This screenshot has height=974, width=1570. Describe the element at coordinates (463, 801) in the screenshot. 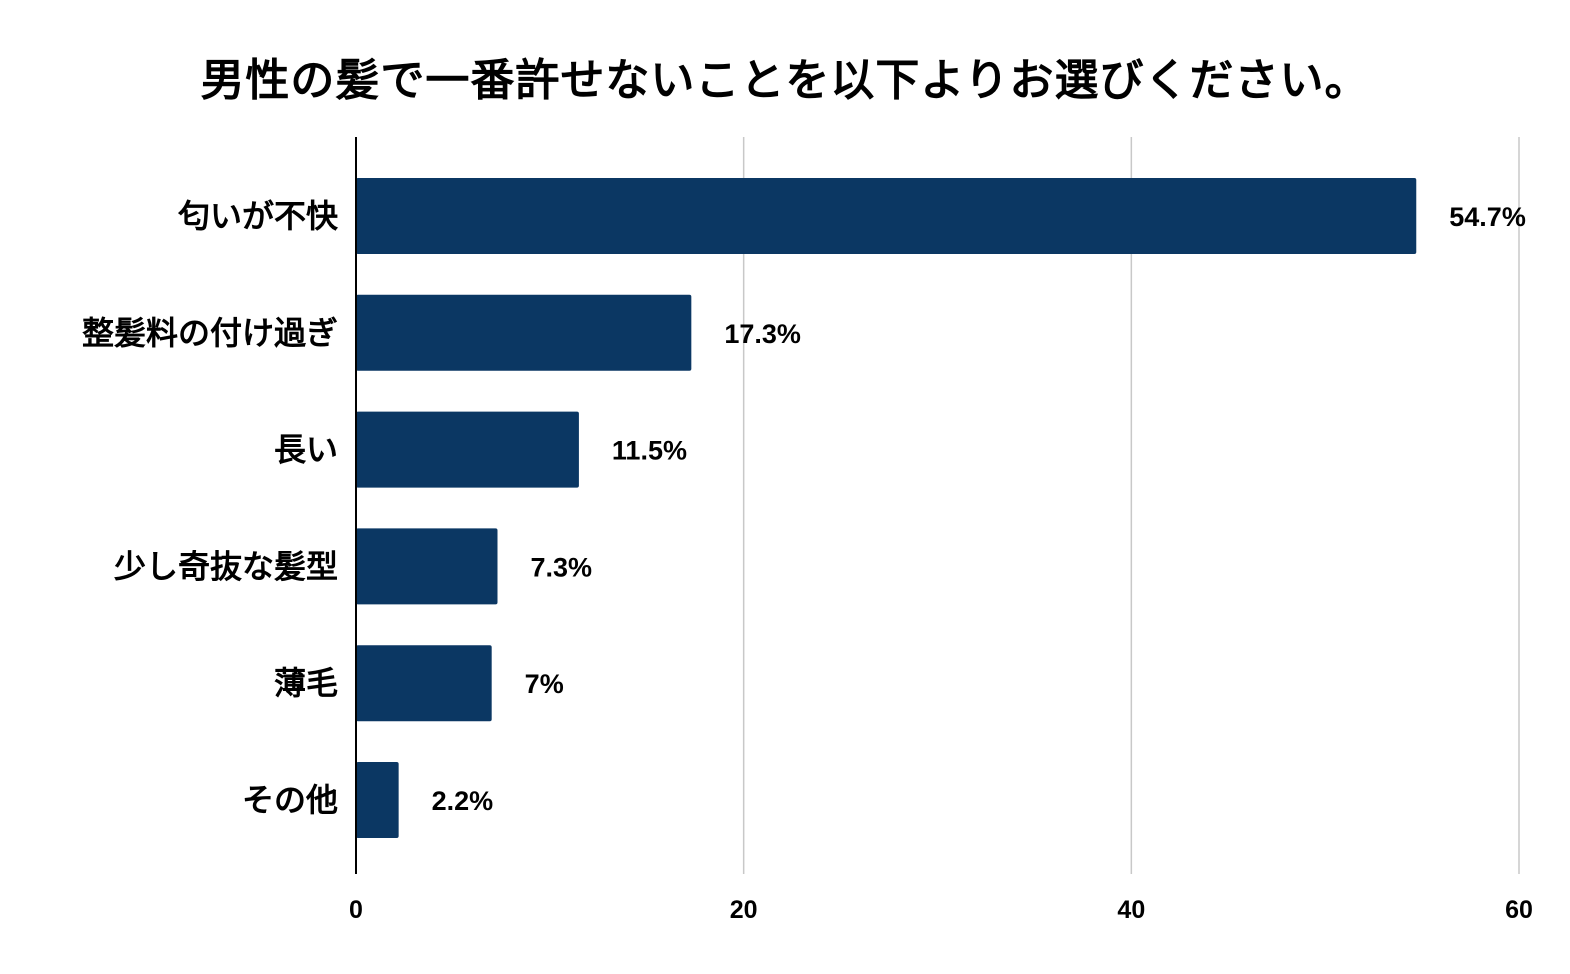

I see `data-label: 2.2%` at that location.